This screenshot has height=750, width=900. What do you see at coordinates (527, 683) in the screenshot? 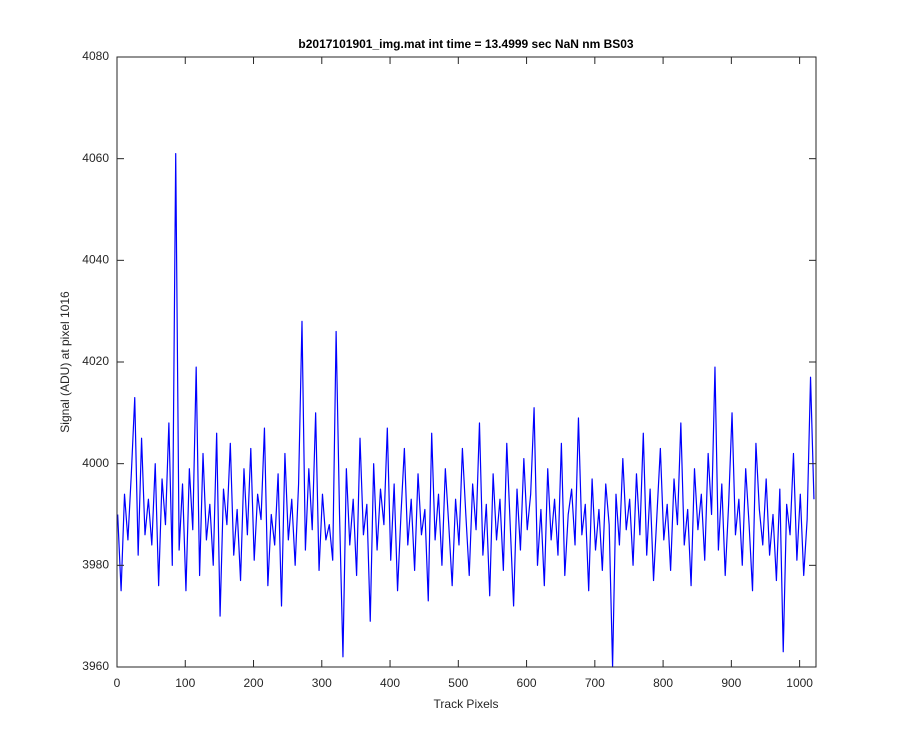
I see `x-tick-label: 600` at bounding box center [527, 683].